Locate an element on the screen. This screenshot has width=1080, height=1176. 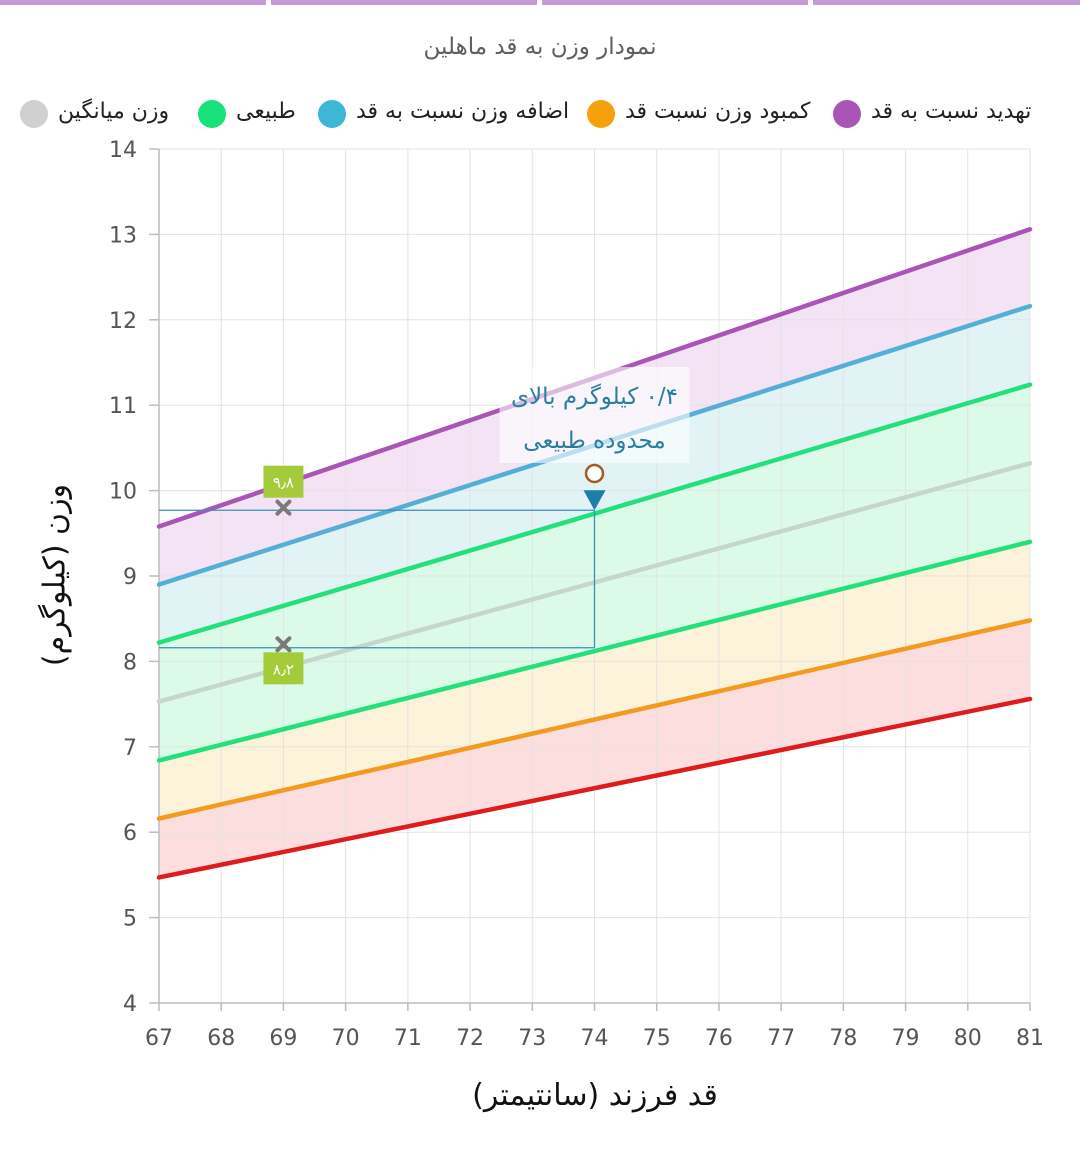
legend-item-average: وزن میانگین is located at coordinates (105, 114).